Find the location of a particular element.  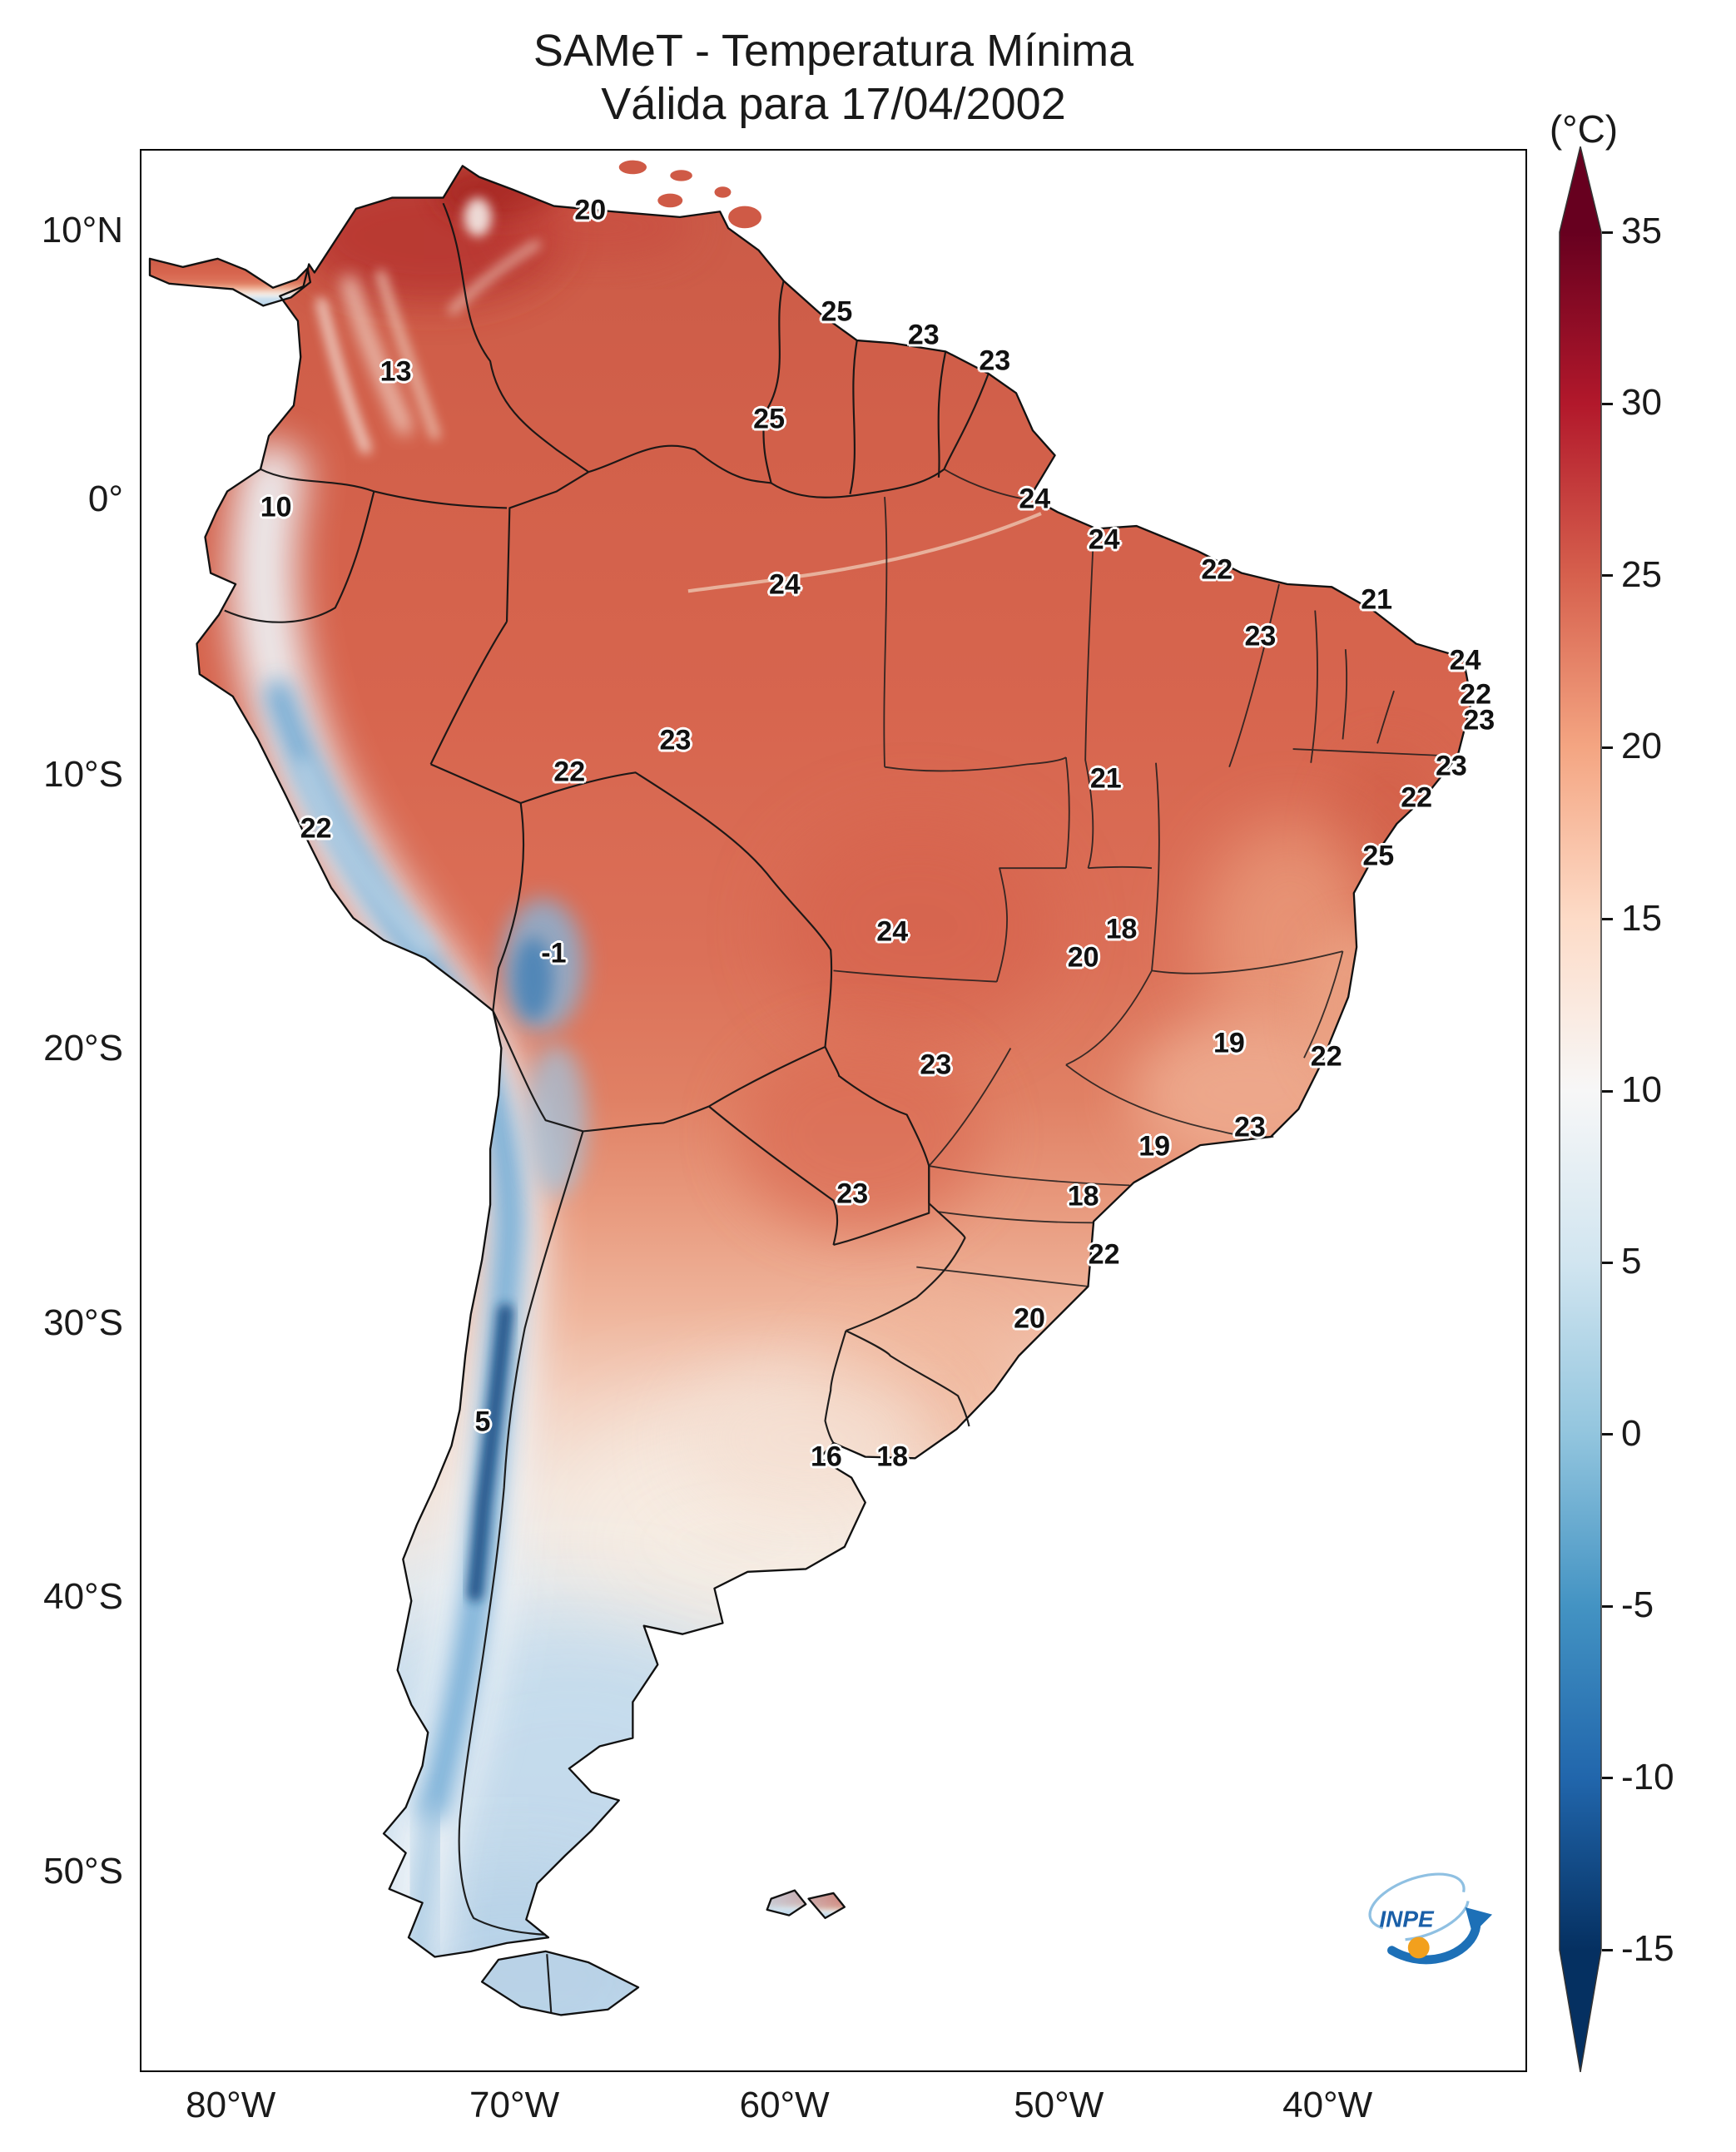

latitude-axis: 10°N 0° 10°S 20°S 30°S 40°S 50°S is located at coordinates (65, 1076).